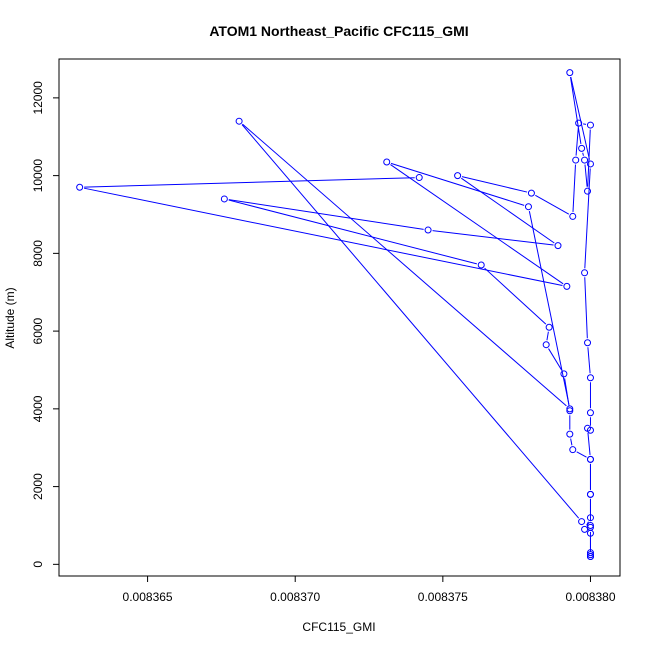  What do you see at coordinates (38, 330) in the screenshot?
I see `y-tick-label: 6000` at bounding box center [38, 330].